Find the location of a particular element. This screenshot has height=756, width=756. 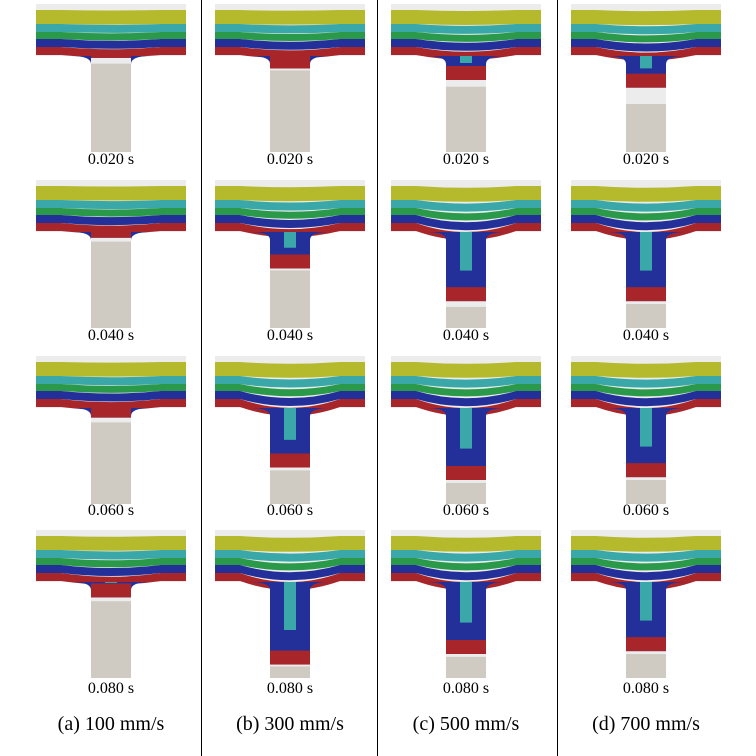

panel-c2-r3 is located at coordinates (466, 604).